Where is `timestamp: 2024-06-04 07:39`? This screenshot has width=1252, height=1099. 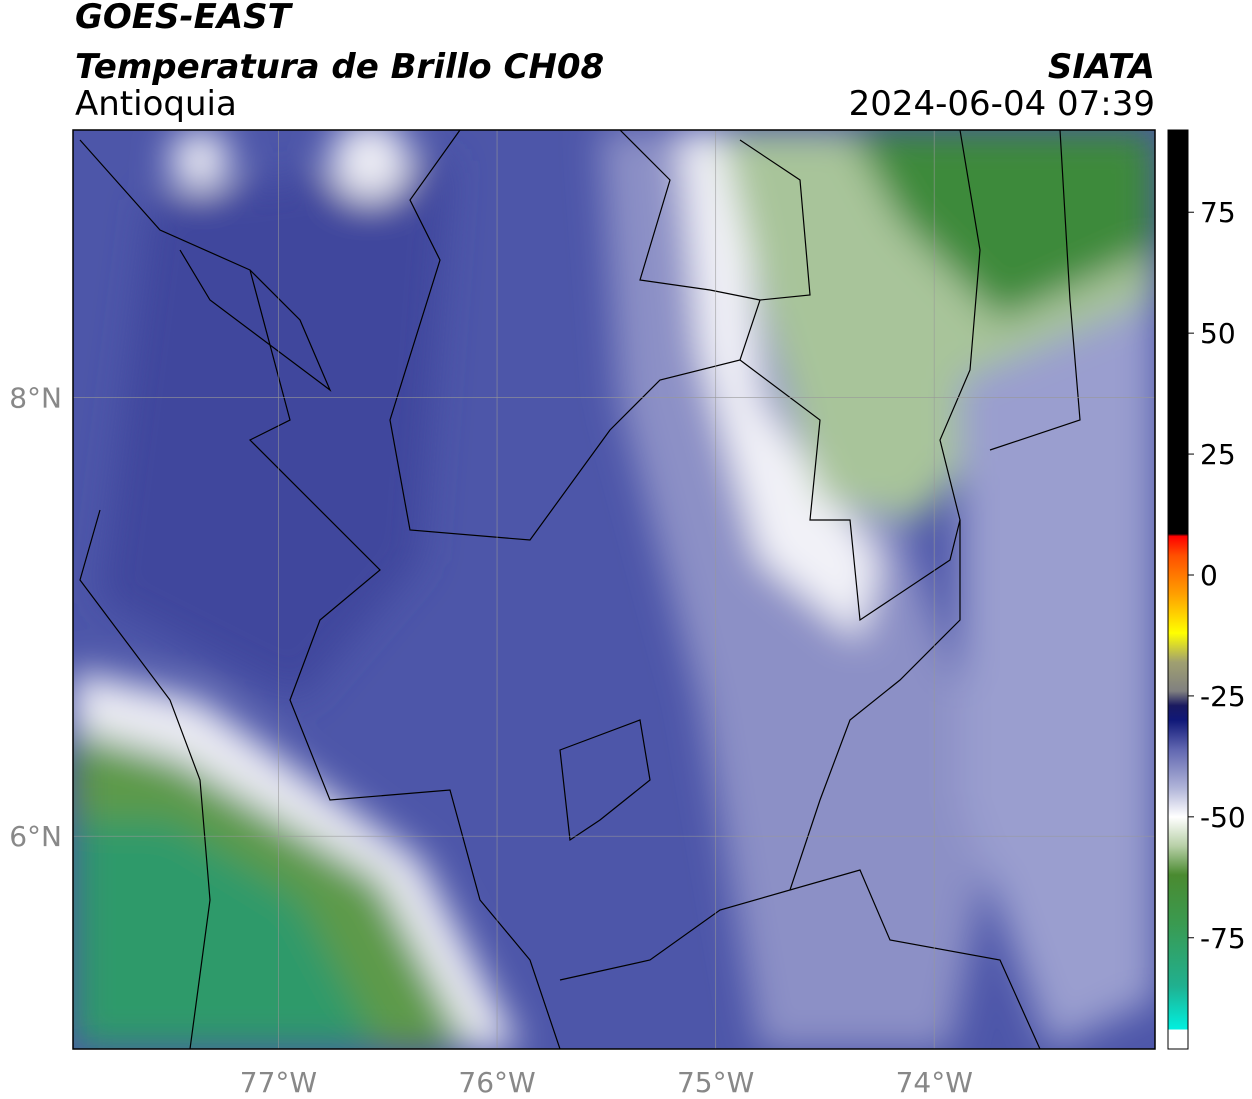
timestamp: 2024-06-04 07:39 is located at coordinates (1002, 104).